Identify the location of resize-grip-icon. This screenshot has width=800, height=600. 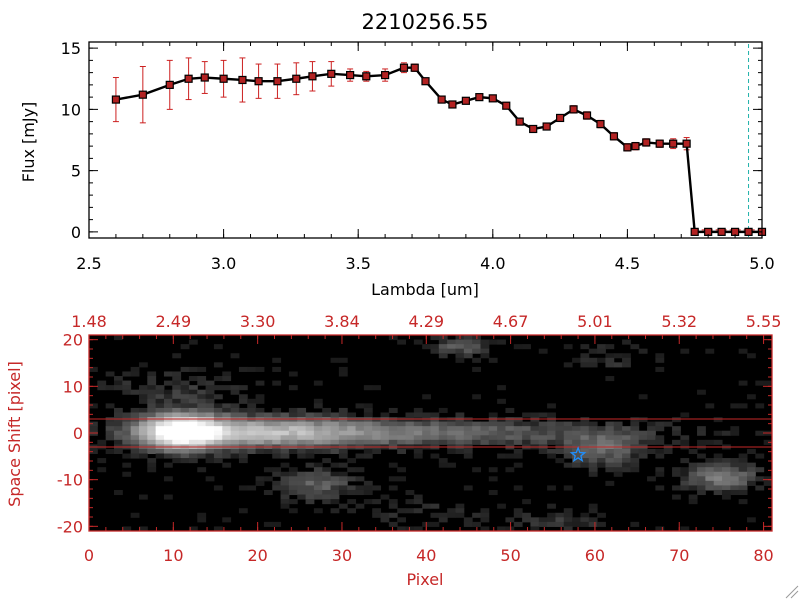
(792, 592).